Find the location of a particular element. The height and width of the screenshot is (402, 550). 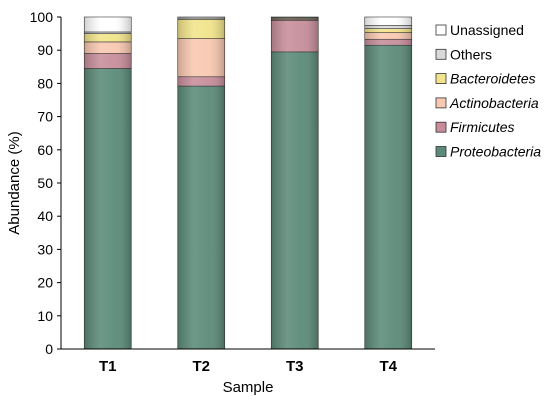

legend-item-others: Others is located at coordinates (463, 54).